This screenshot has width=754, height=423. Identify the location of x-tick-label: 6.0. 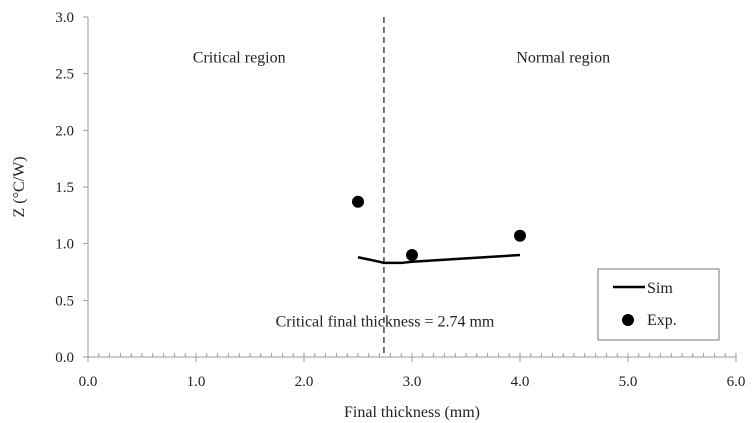
(736, 382).